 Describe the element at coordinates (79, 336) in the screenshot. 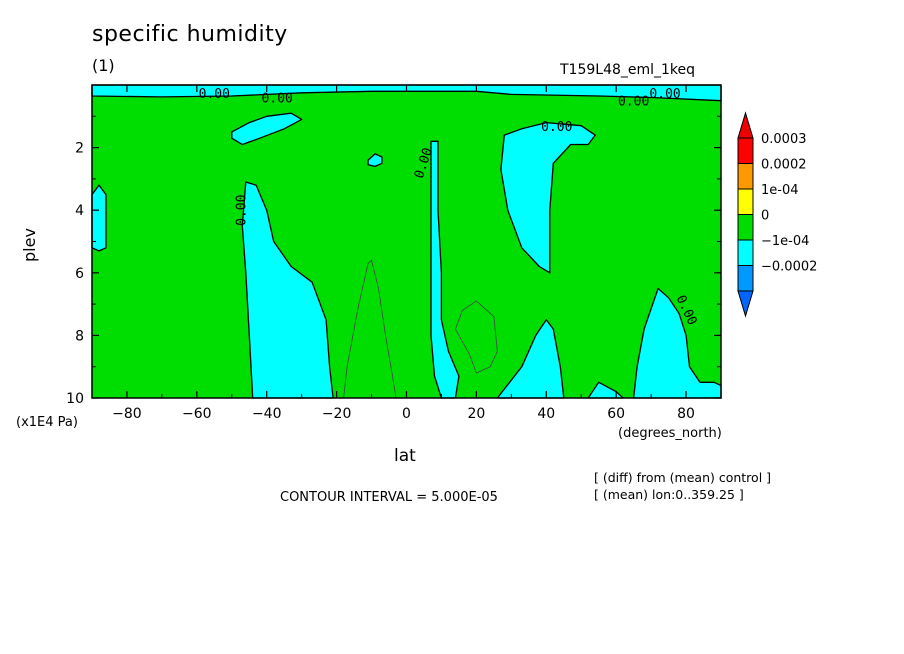

I see `y-tick-label: 8` at that location.